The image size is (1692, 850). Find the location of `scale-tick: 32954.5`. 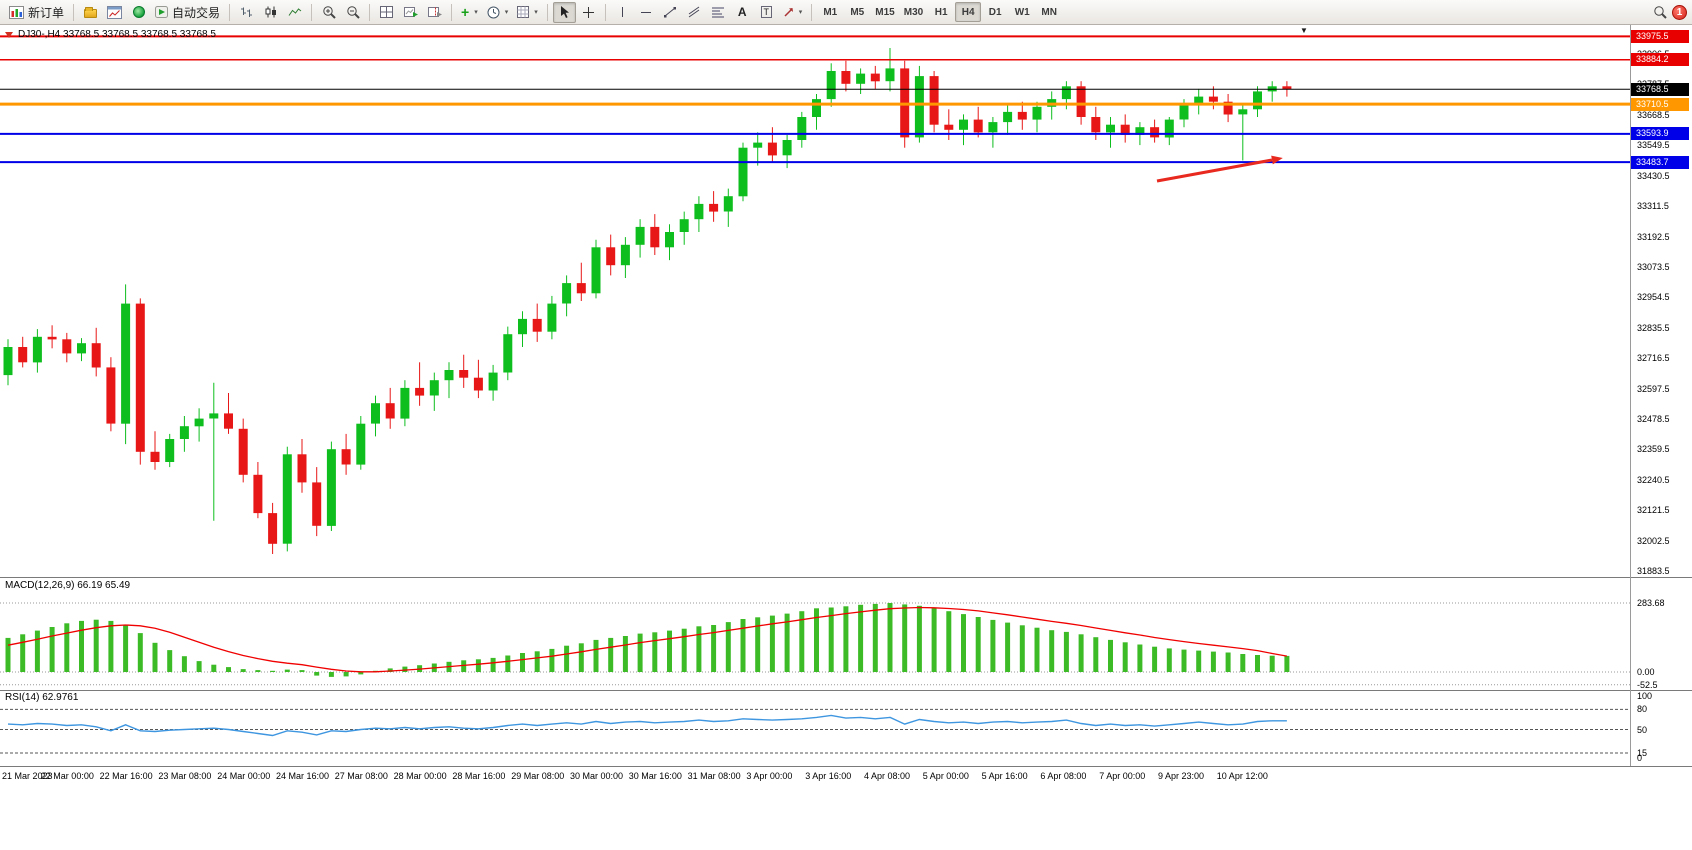

scale-tick: 32954.5 is located at coordinates (1653, 297).